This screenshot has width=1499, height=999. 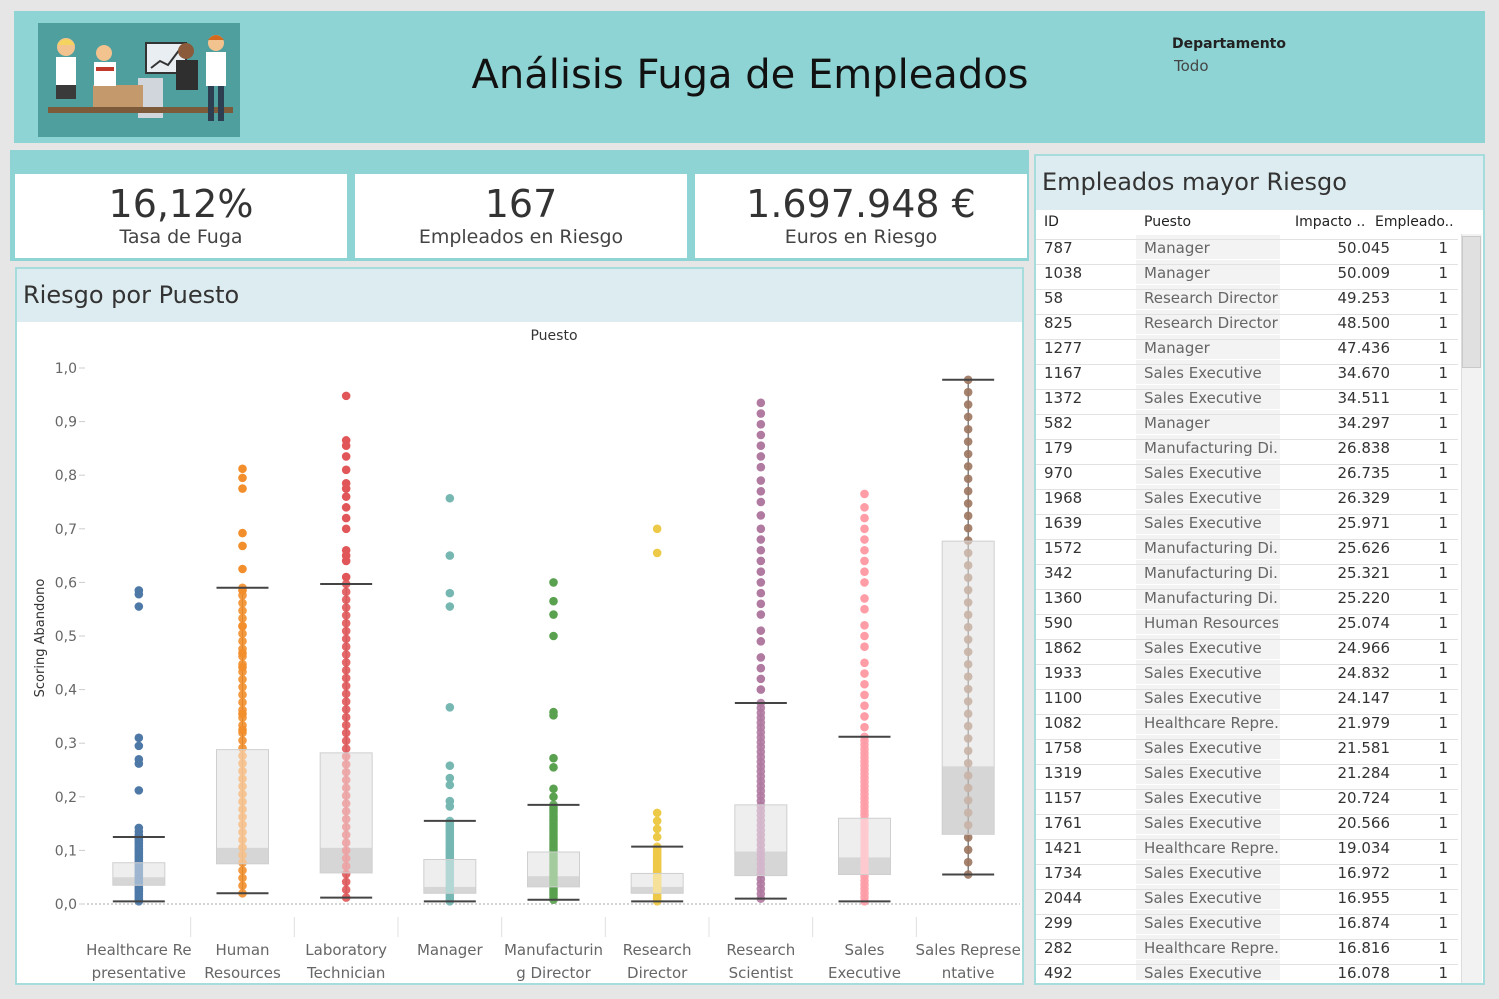 What do you see at coordinates (1247, 922) in the screenshot?
I see `table-row: 299 Sales Executive 16.874 1` at bounding box center [1247, 922].